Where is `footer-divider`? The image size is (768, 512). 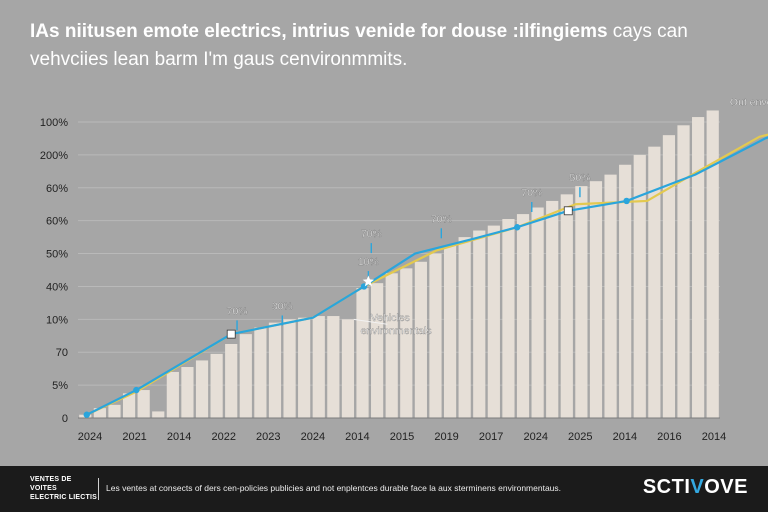
footer-divider is located at coordinates (98, 489).